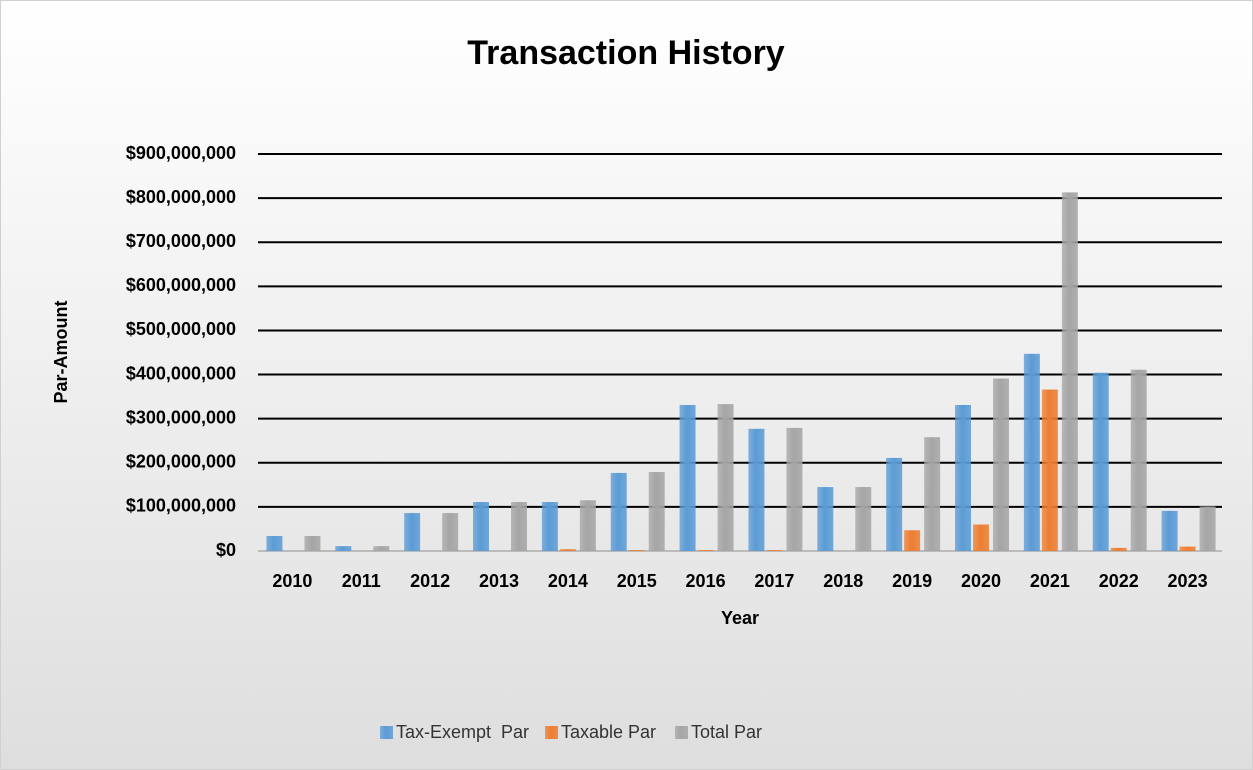 The width and height of the screenshot is (1253, 770). What do you see at coordinates (608, 732) in the screenshot?
I see `legend-label: Taxable Par` at bounding box center [608, 732].